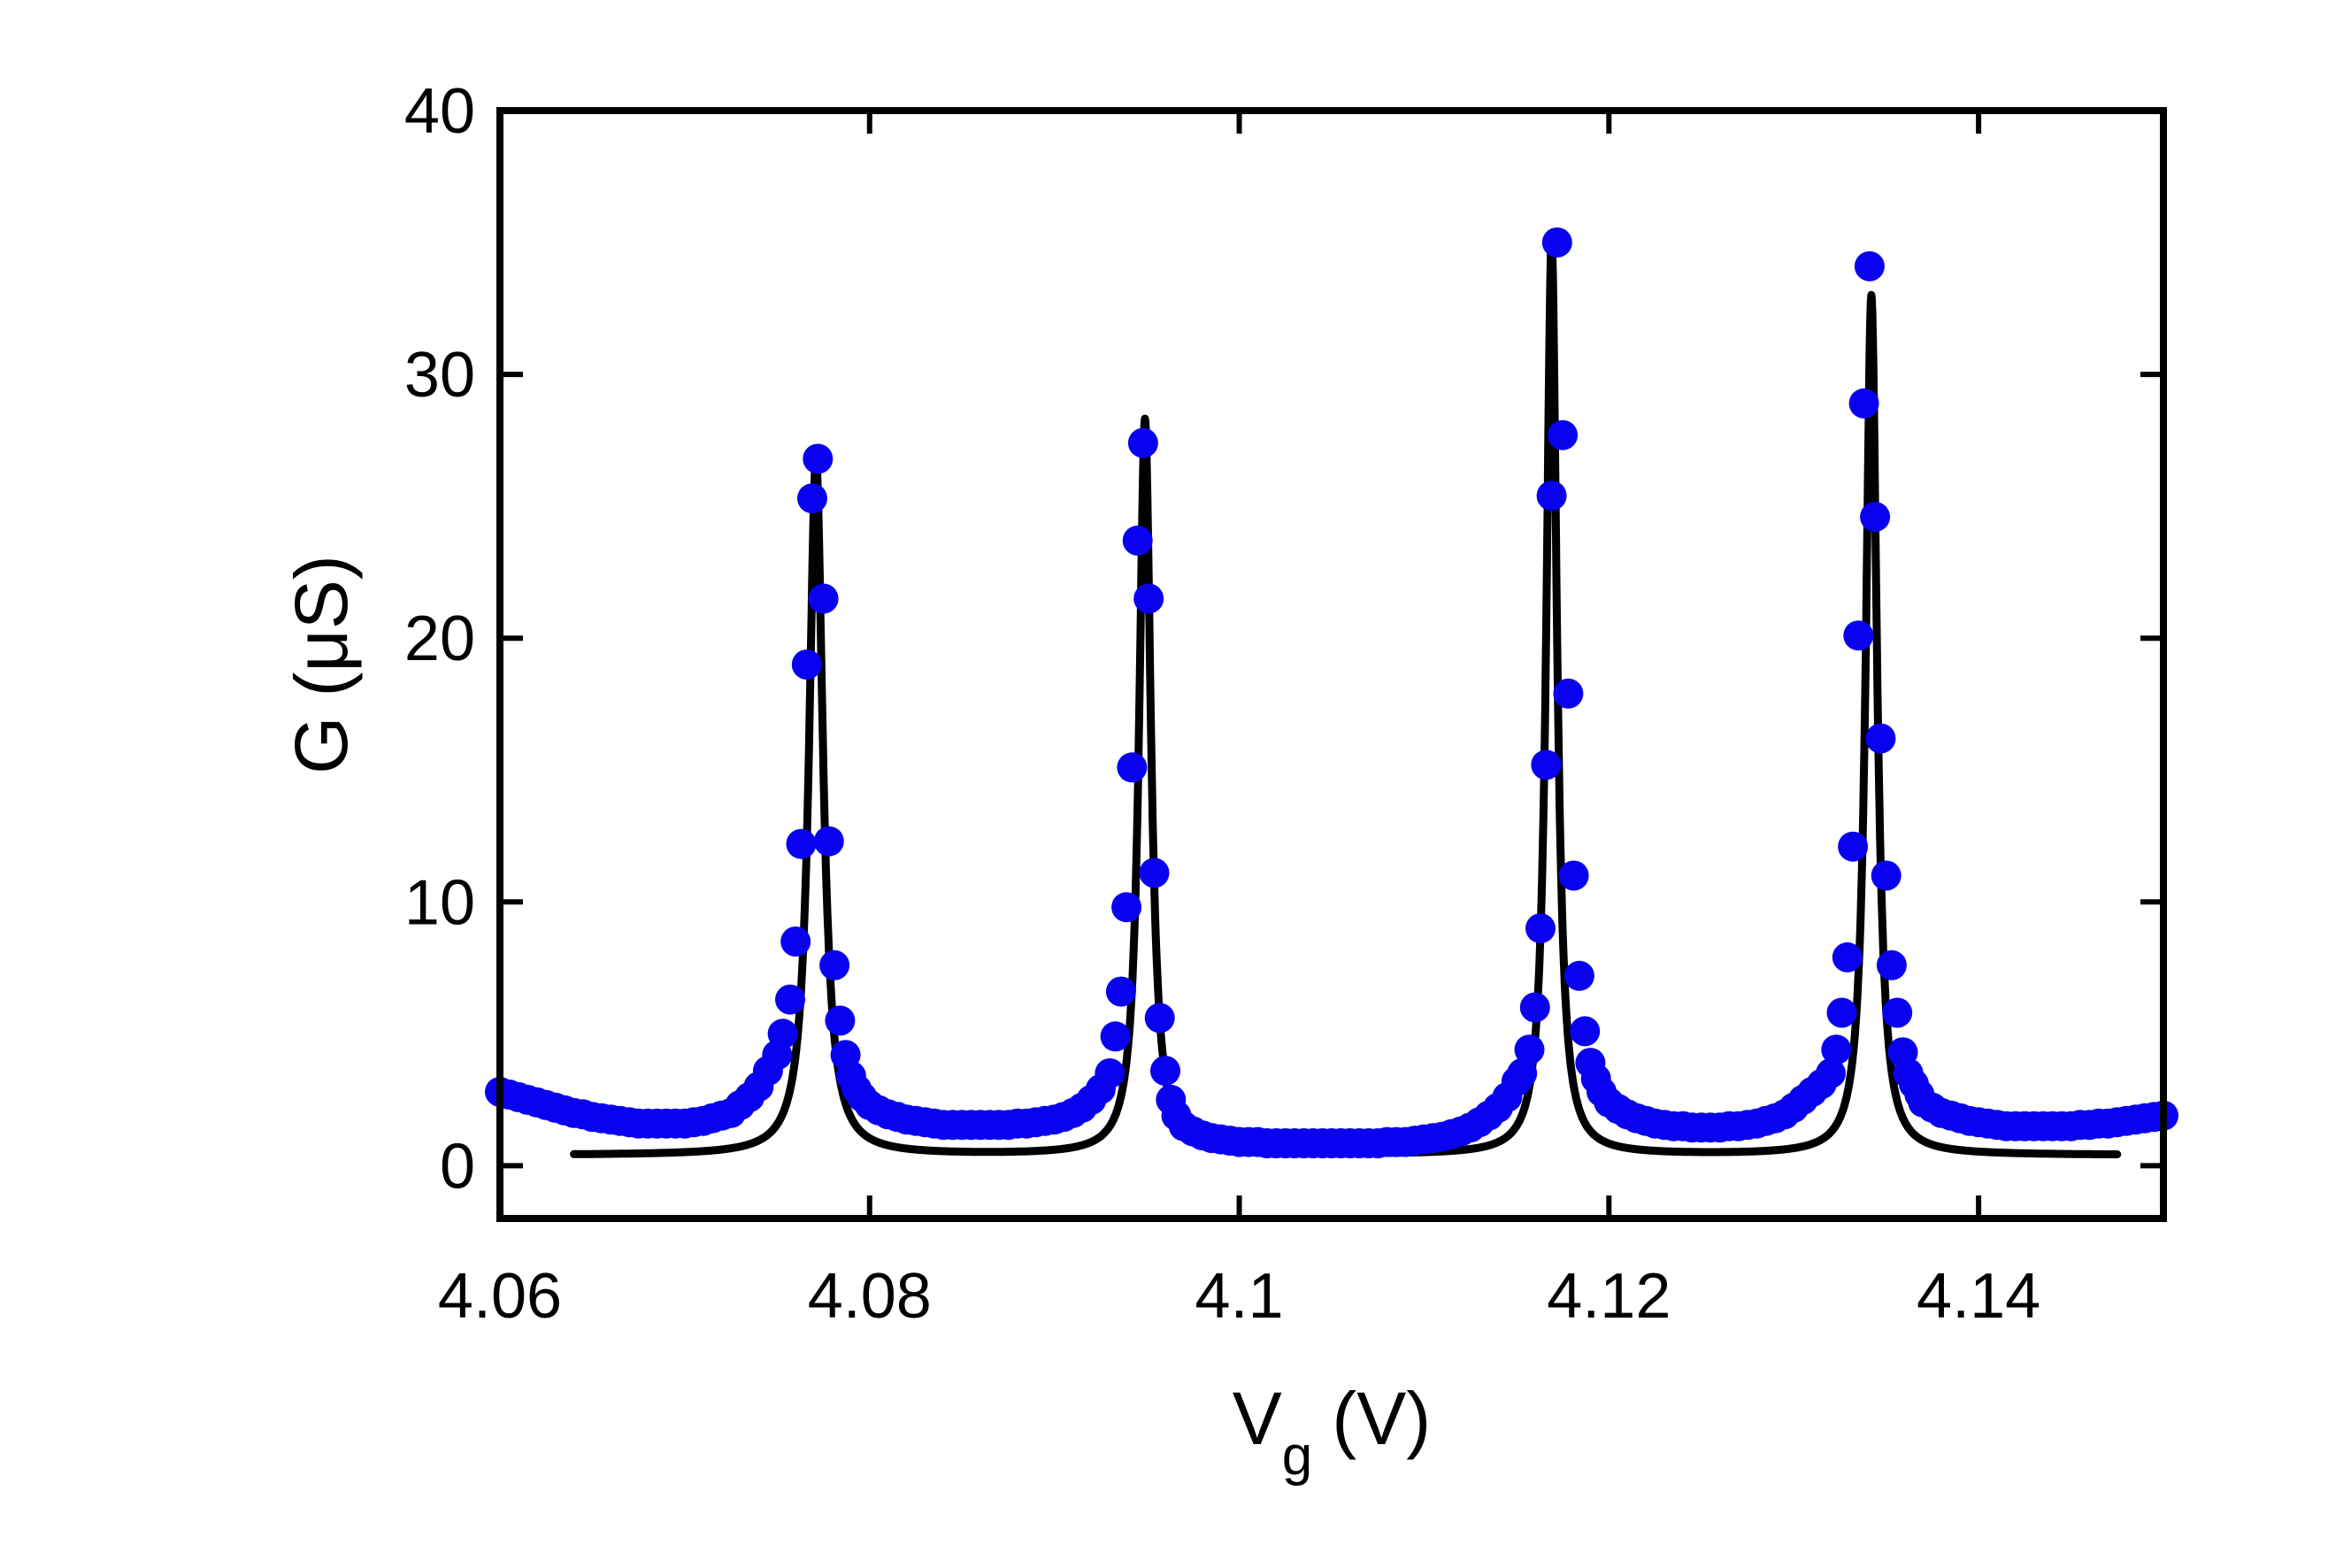 The height and width of the screenshot is (1568, 2351). I want to click on y-tick-label: 10, so click(439, 902).